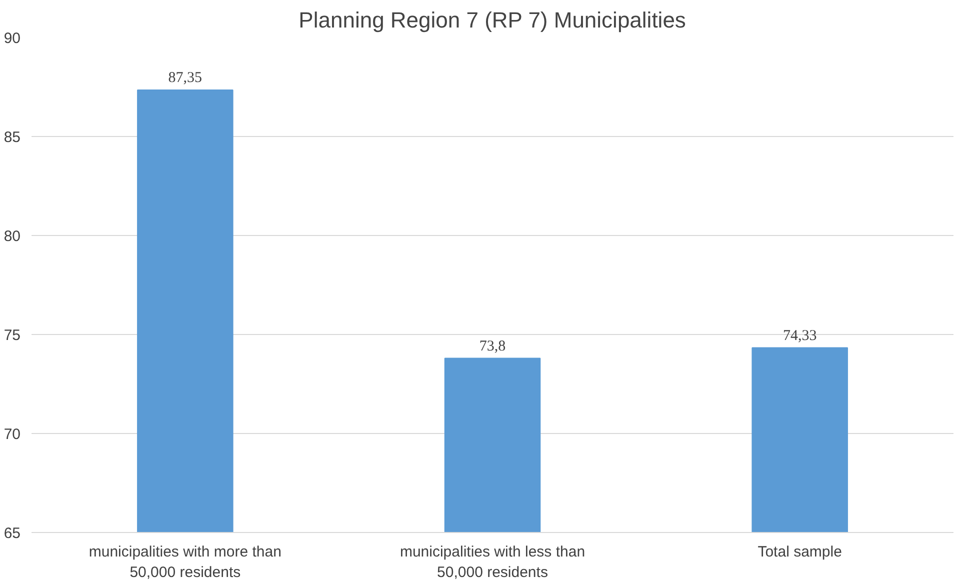 The height and width of the screenshot is (583, 958). What do you see at coordinates (799, 336) in the screenshot?
I see `data-label: 74,33` at bounding box center [799, 336].